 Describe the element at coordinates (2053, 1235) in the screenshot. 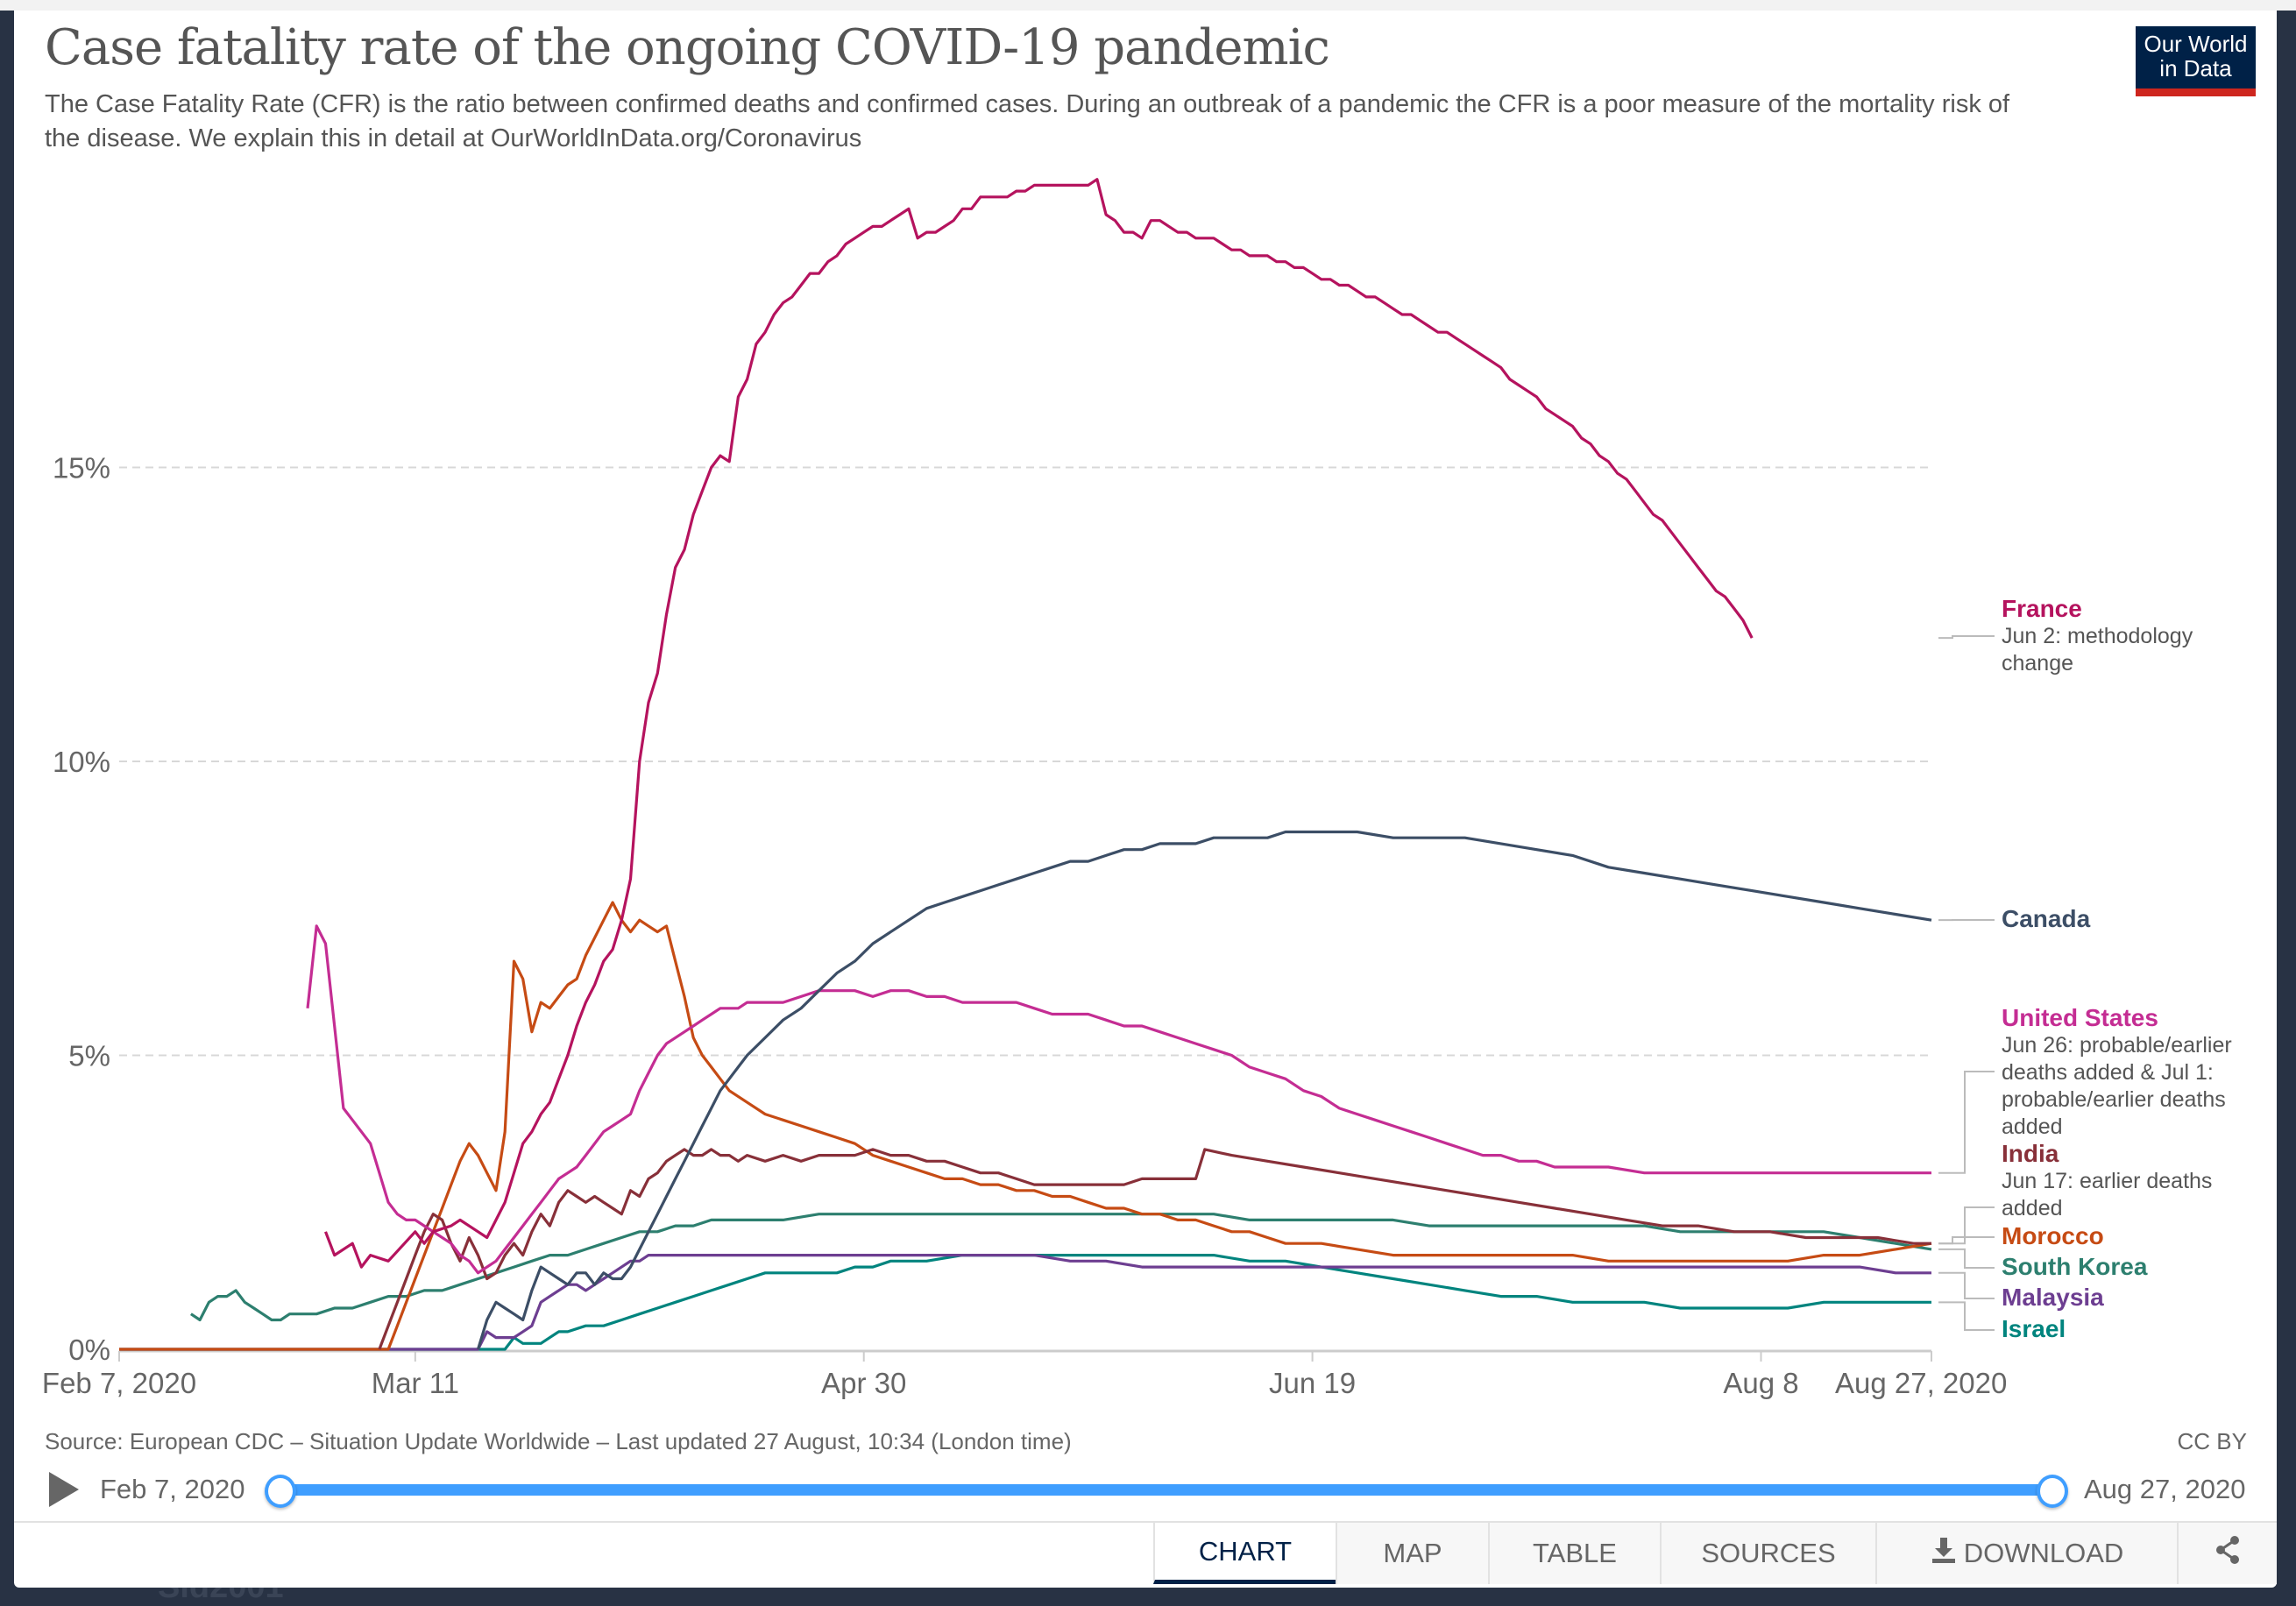

I see `series-name: Morocco` at that location.